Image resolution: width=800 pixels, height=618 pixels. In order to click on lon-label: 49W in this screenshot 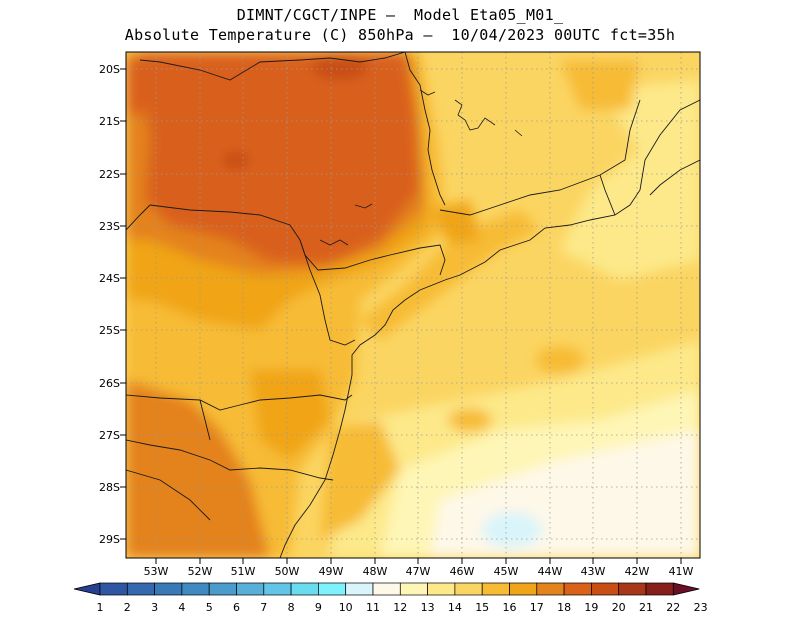, I will do `click(331, 571)`.